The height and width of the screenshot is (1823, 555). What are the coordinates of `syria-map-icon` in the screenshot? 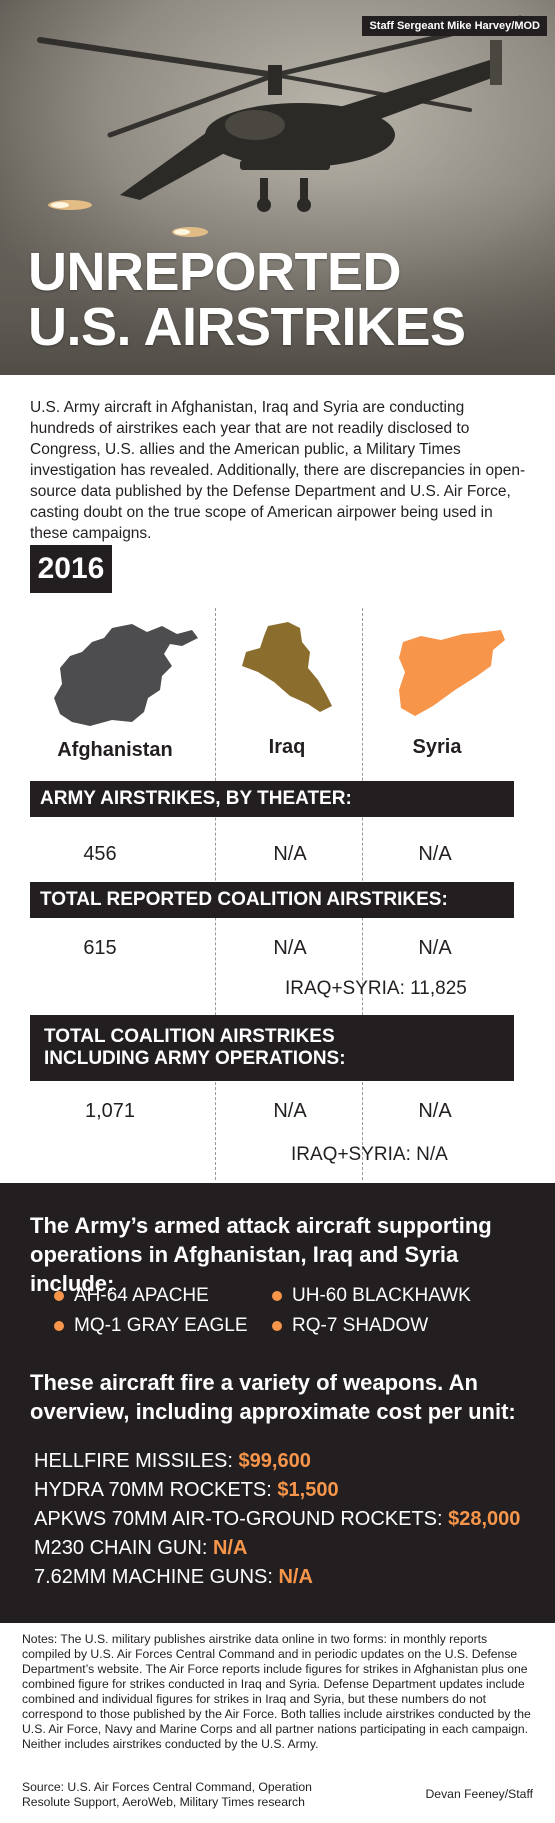 It's located at (452, 673).